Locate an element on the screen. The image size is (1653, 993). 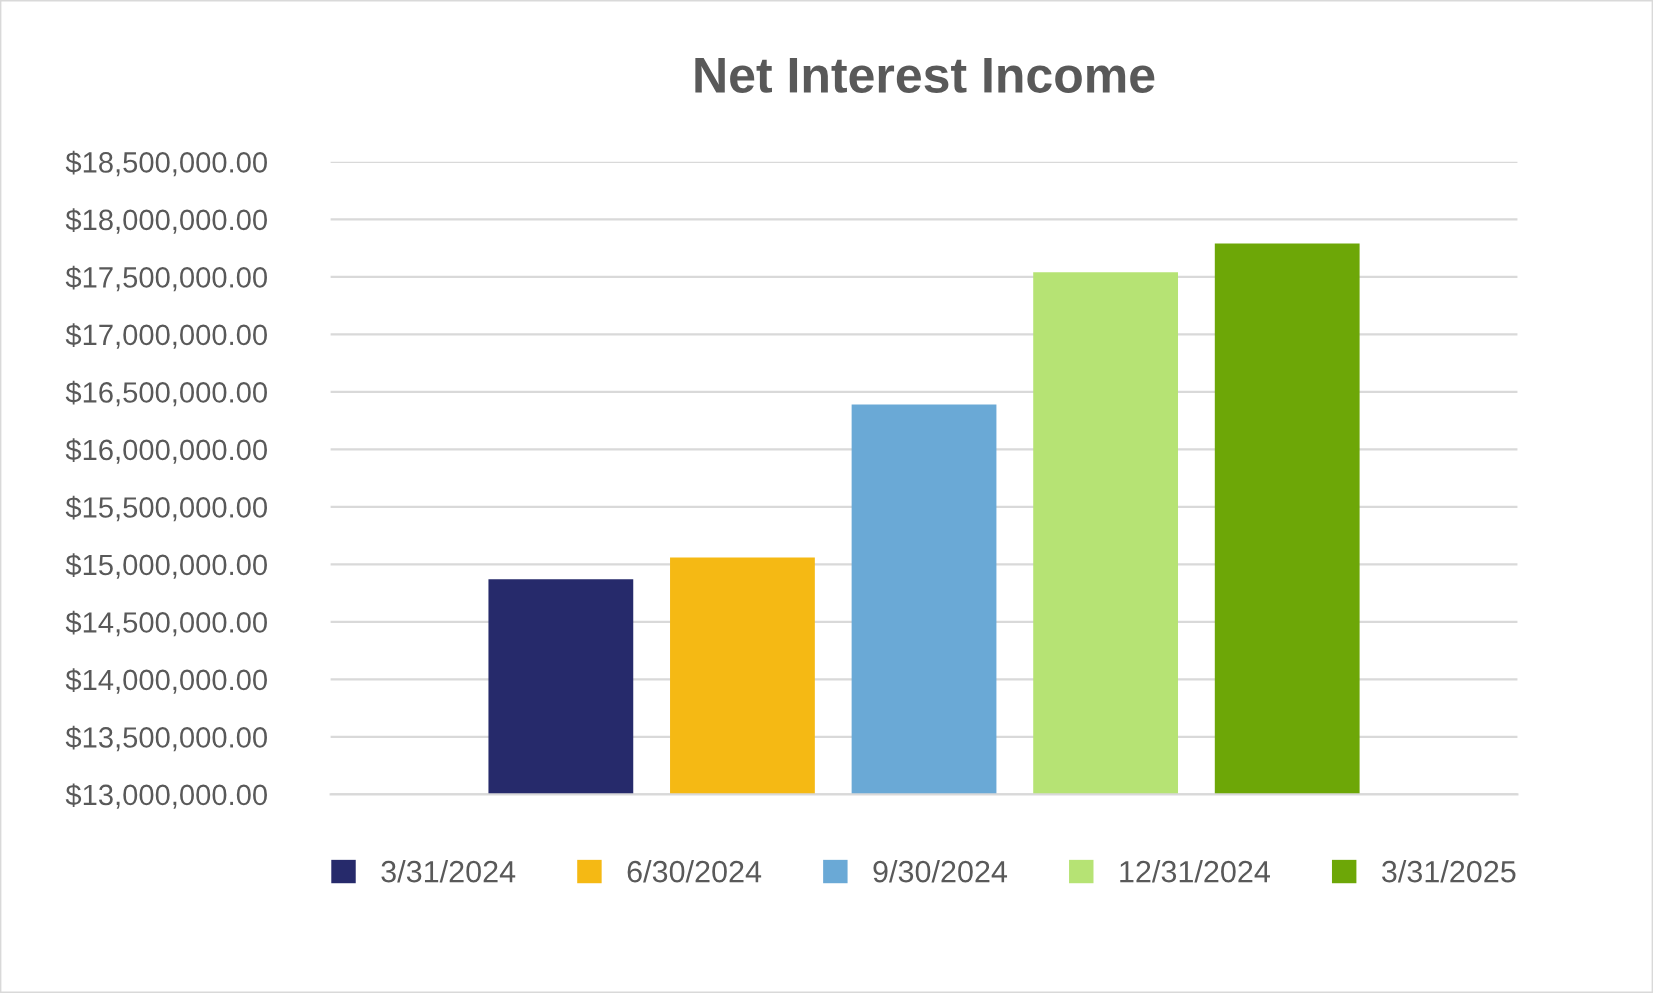
chart-title: Net Interest Income is located at coordinates (925, 75).